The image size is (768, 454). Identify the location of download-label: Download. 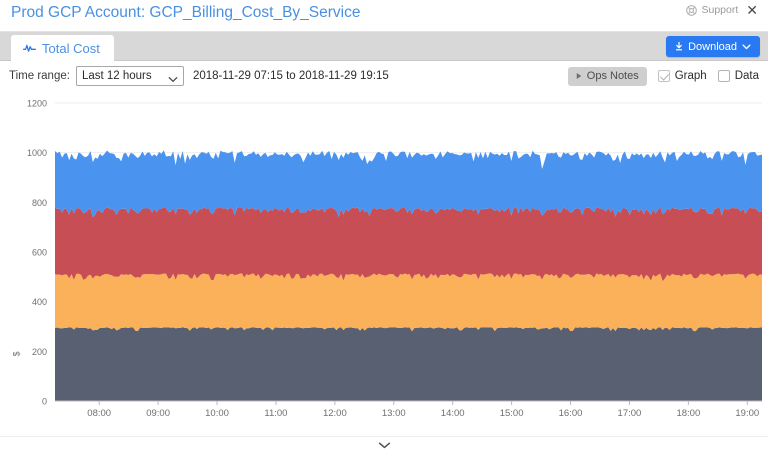
(712, 46).